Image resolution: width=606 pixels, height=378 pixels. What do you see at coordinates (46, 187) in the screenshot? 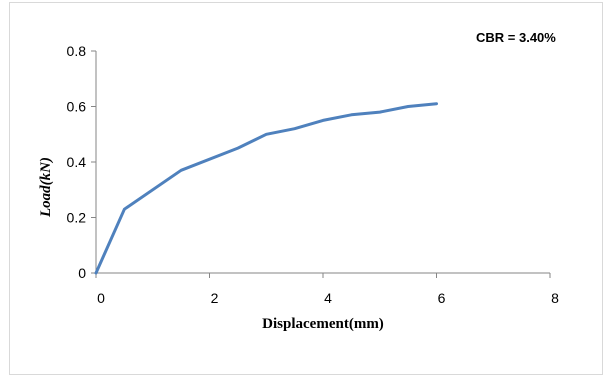
I see `y-axis-title: Load(kN)` at bounding box center [46, 187].